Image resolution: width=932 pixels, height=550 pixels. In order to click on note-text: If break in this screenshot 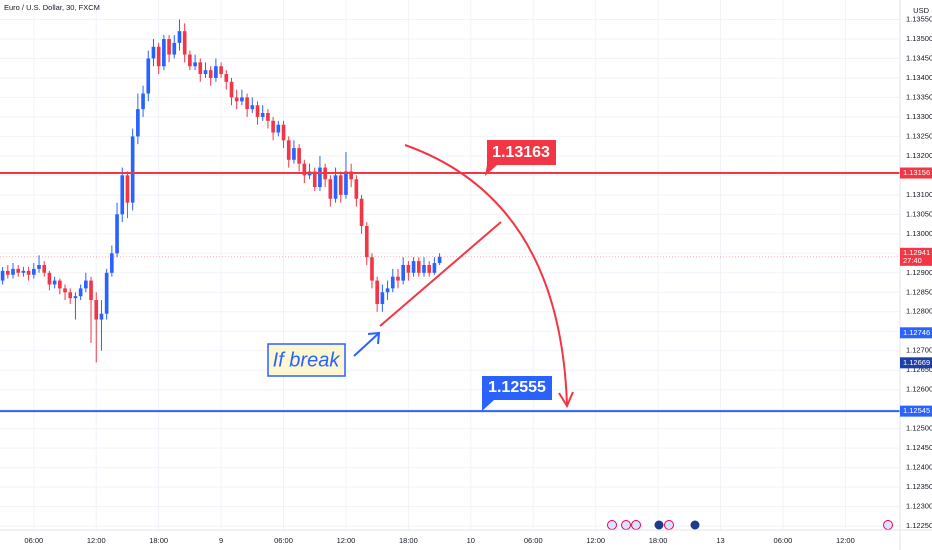, I will do `click(307, 360)`.